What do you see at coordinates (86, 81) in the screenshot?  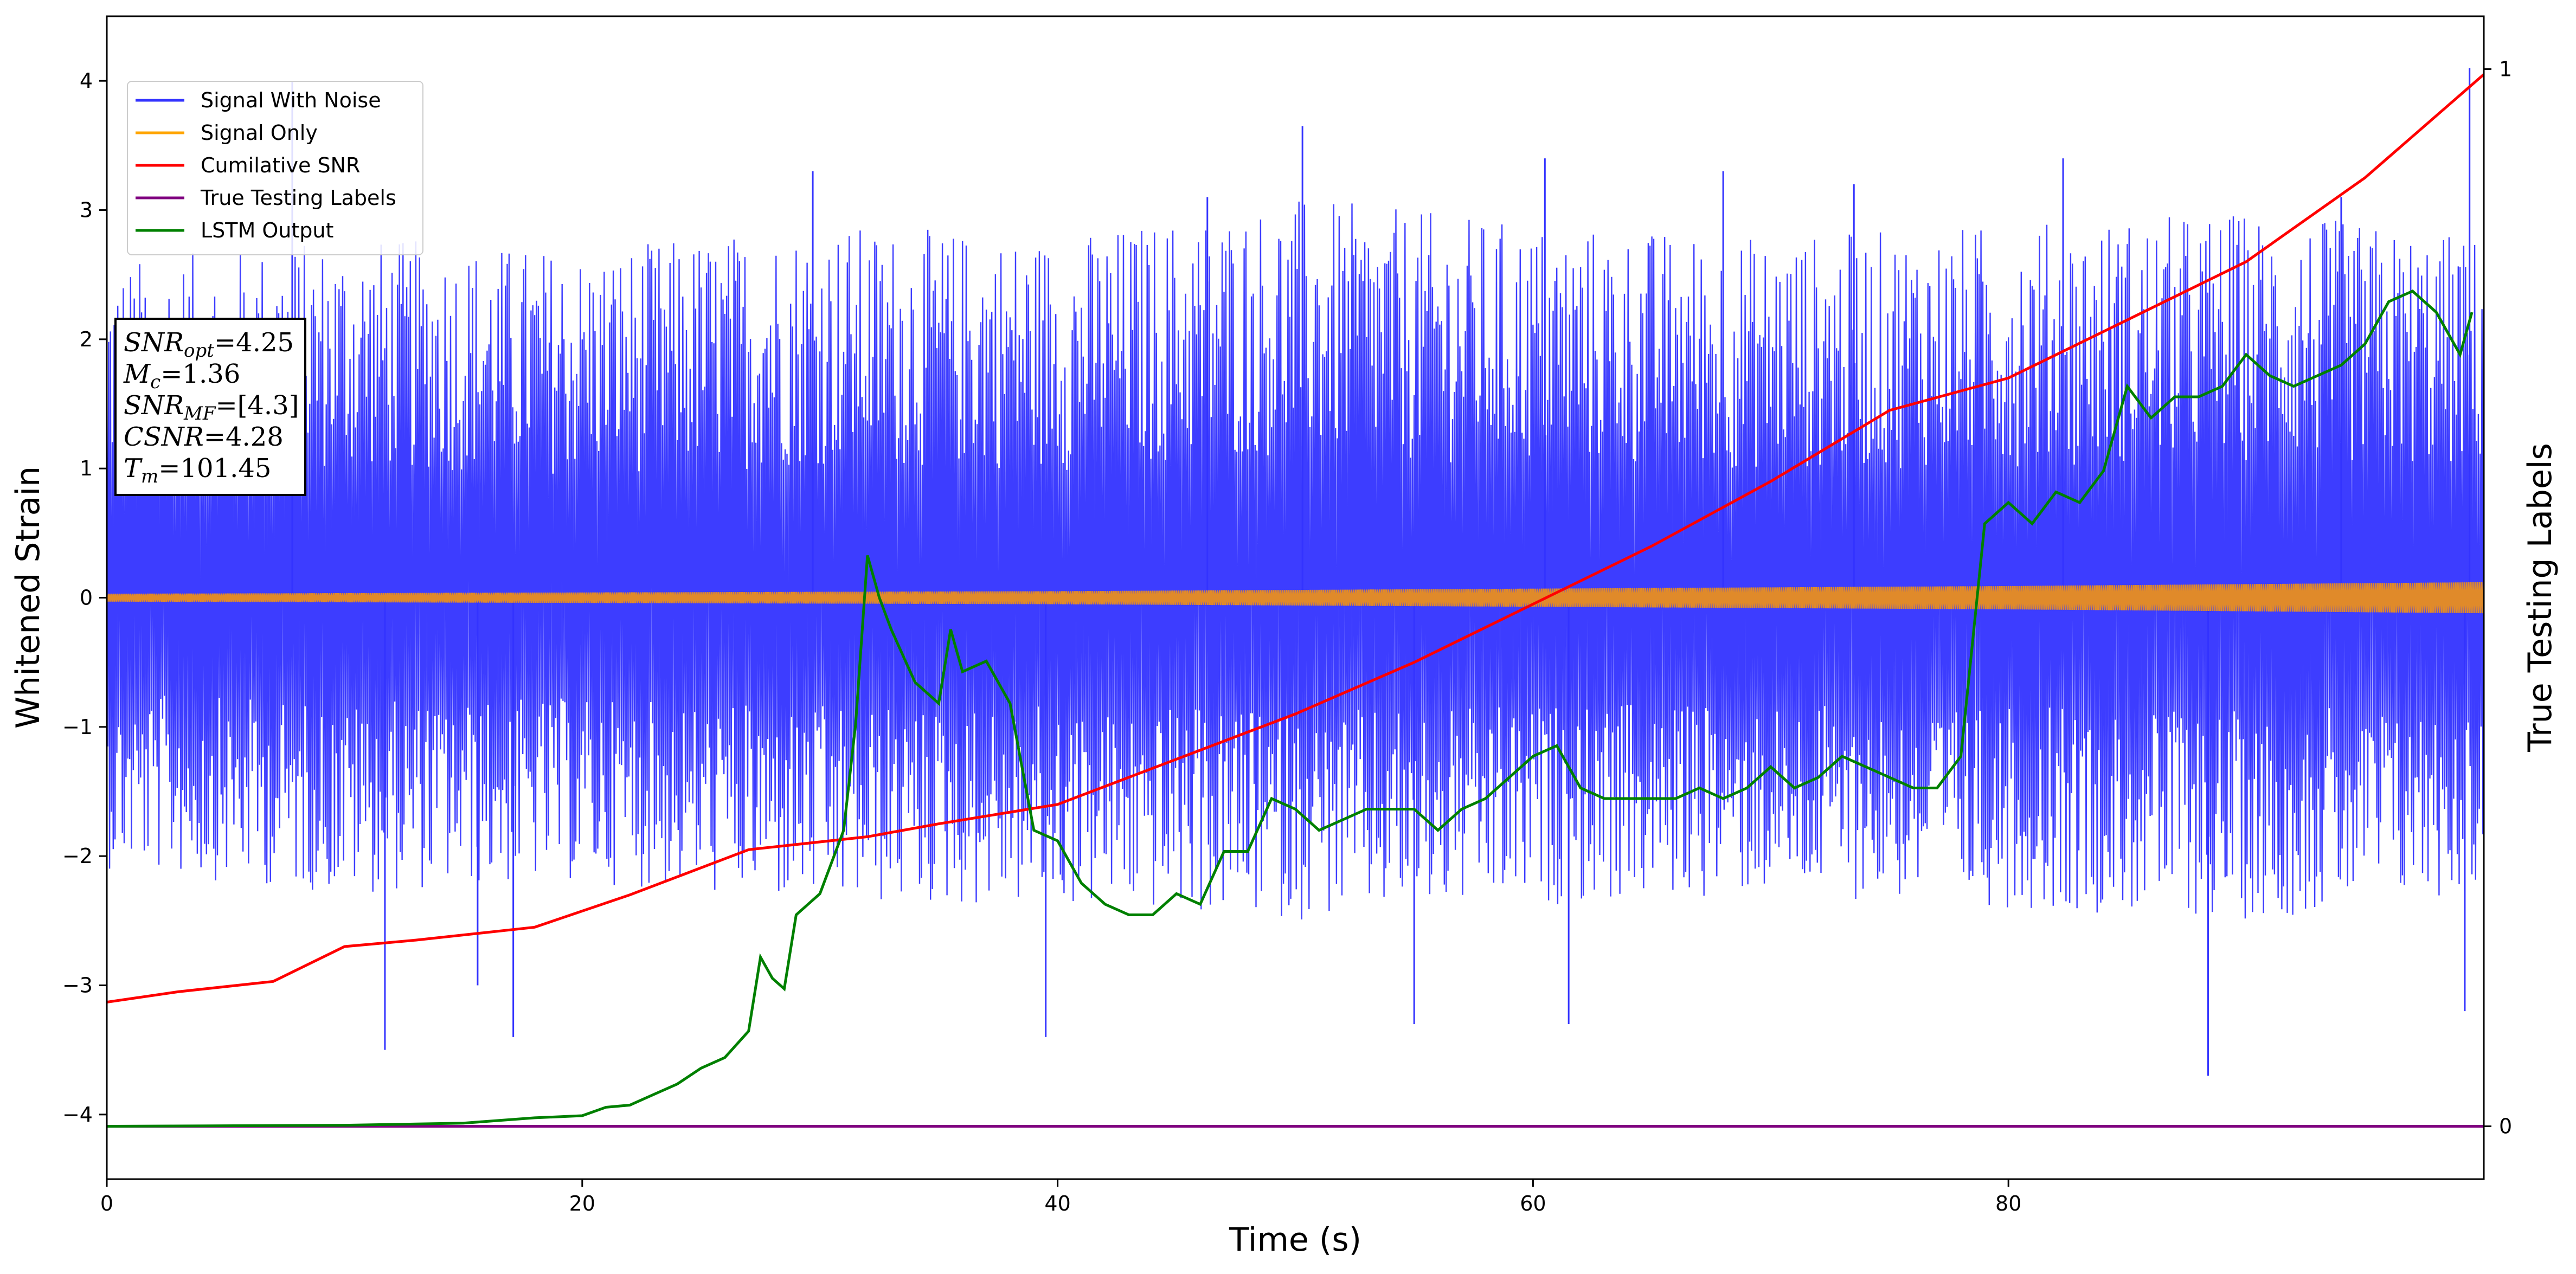 I see `y-tick-label-4: 4` at bounding box center [86, 81].